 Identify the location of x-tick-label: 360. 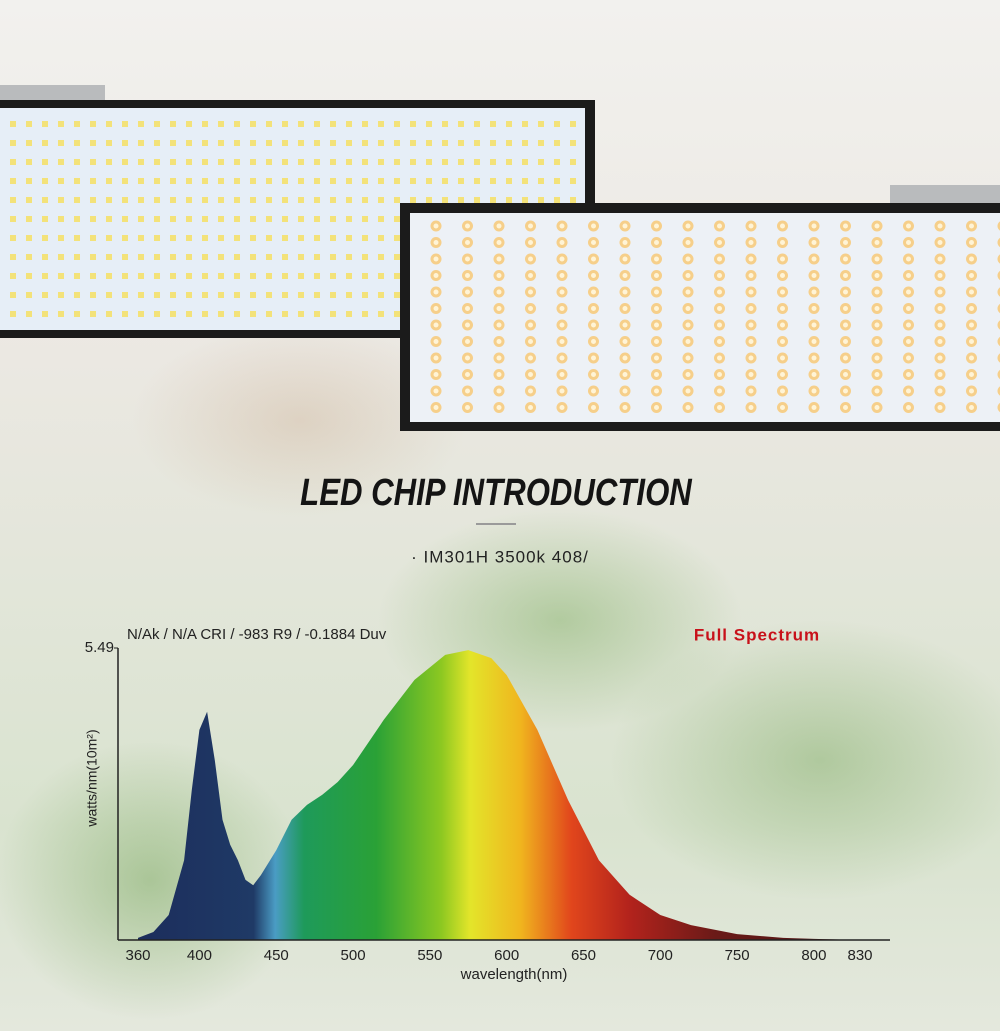
(137, 955).